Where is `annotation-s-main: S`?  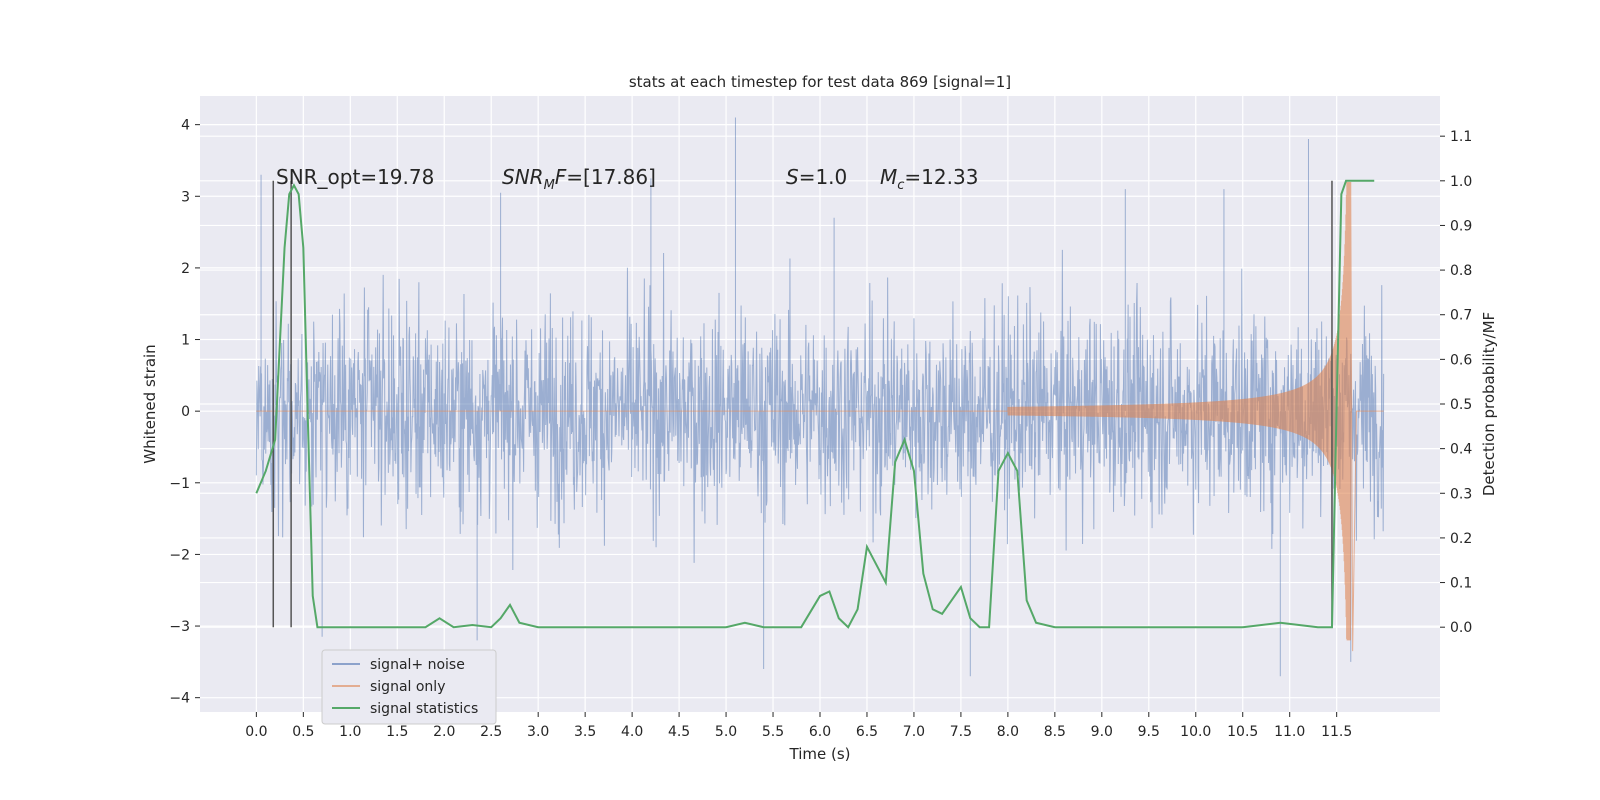
annotation-s-main: S is located at coordinates (792, 177).